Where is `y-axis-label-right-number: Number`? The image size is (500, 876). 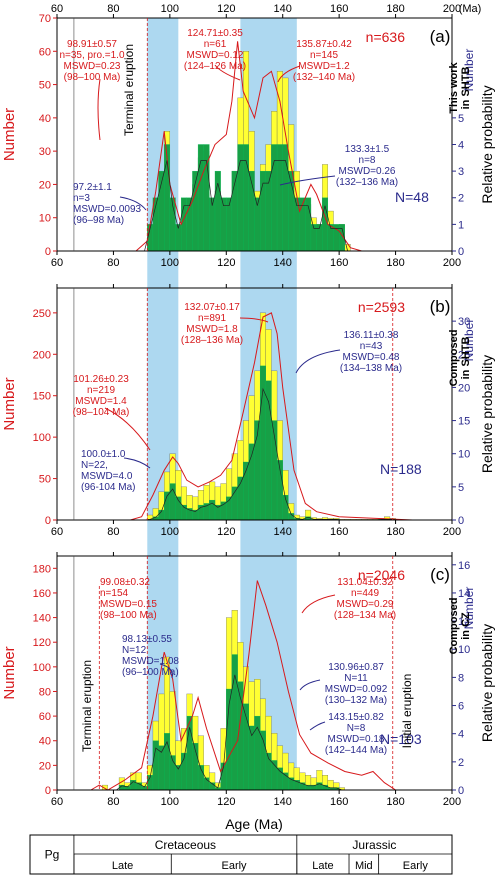
y-axis-label-right-number: Number is located at coordinates (469, 608).